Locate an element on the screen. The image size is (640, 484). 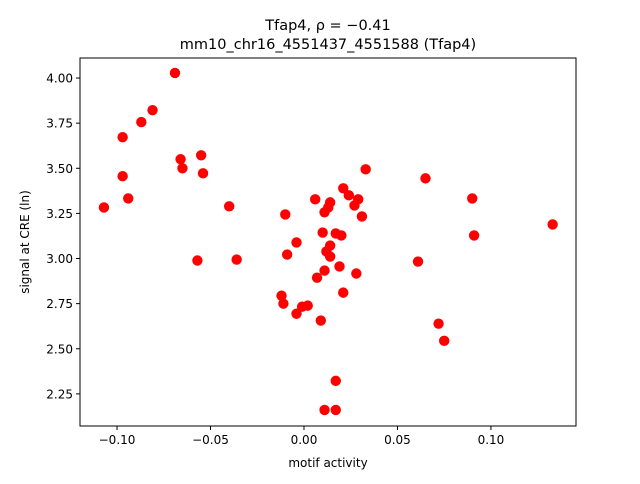
x-axis-ticks: −0.10 −0.05 0.00 0.05 0.10 is located at coordinates (302, 436).